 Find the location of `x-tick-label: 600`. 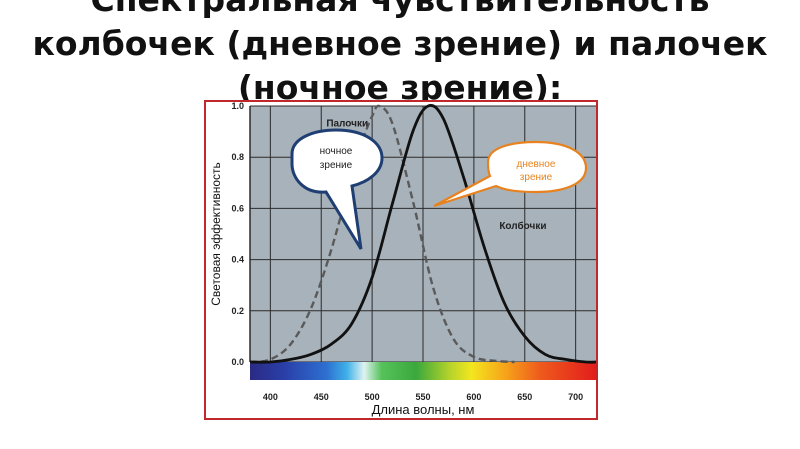

x-tick-label: 600 is located at coordinates (473, 397).